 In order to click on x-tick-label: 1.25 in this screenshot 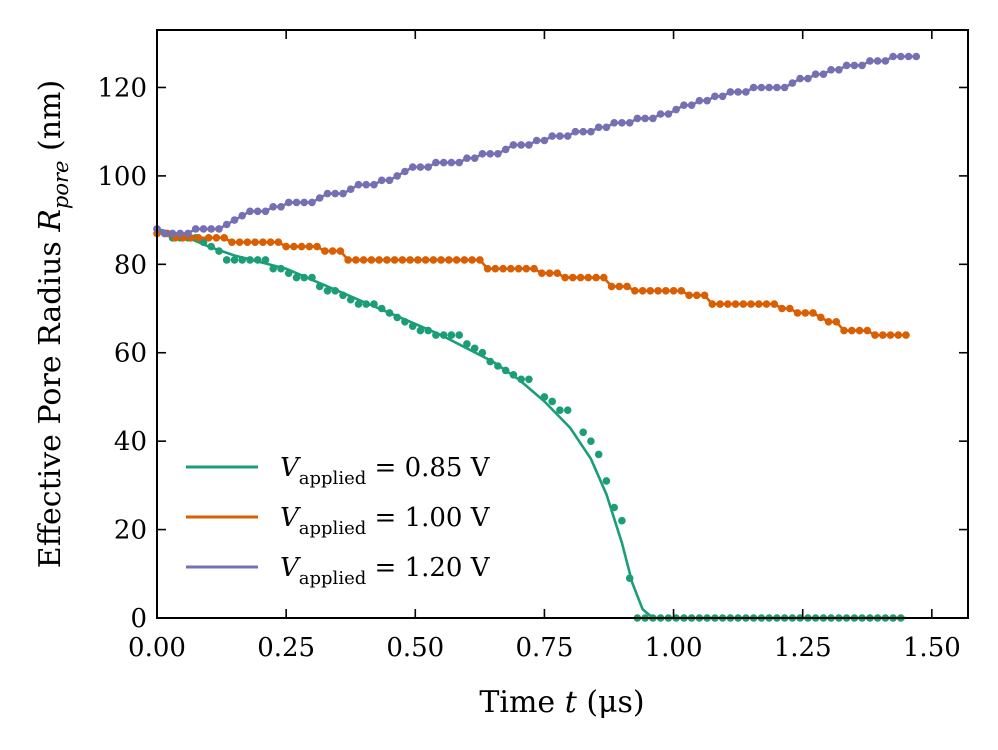, I will do `click(803, 648)`.